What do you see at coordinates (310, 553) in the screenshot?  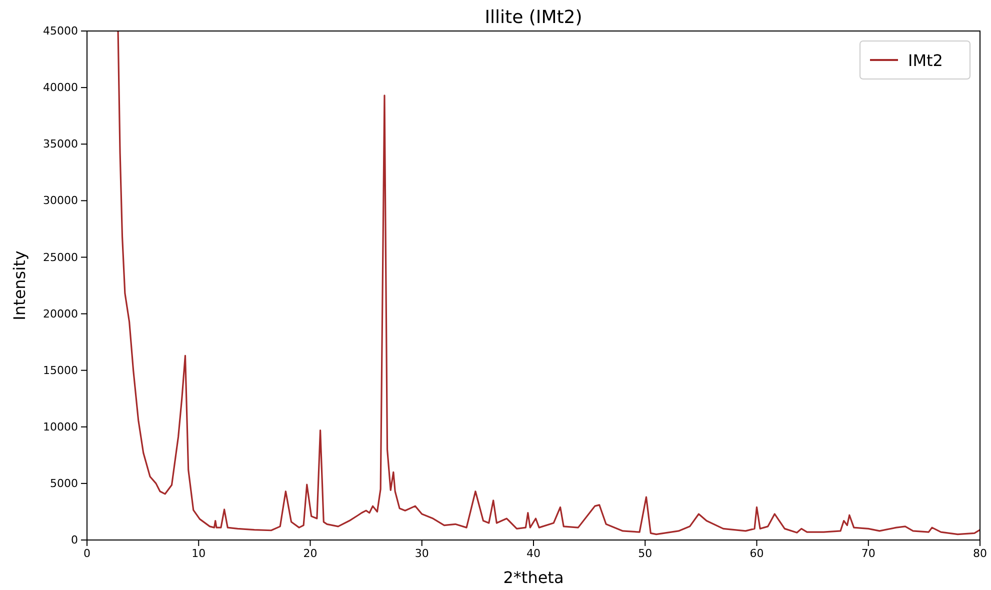 I see `x-tick-label: 20` at bounding box center [310, 553].